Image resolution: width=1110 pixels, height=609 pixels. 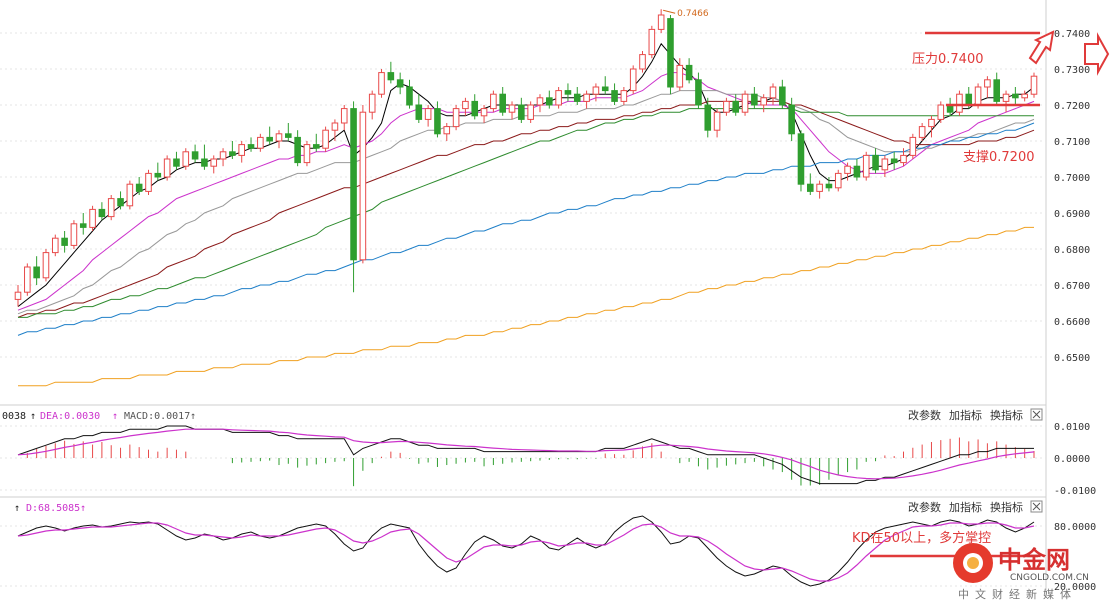 I want to click on macd-change-params-button: 改参数, so click(x=924, y=415).